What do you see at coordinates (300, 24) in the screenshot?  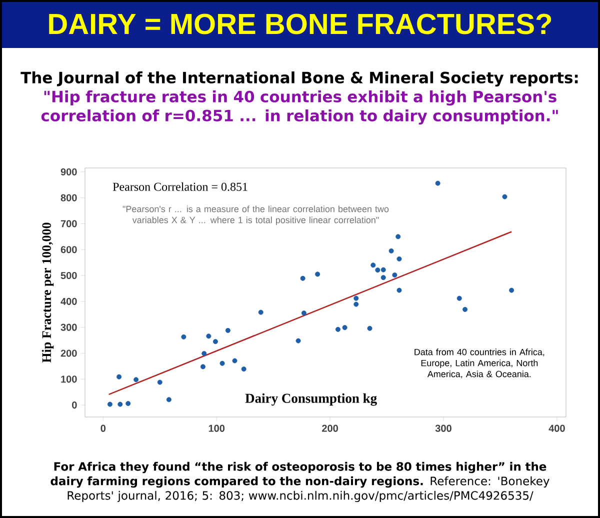 I see `chart-title: DAIRY = MORE BONE FRACTURES?` at bounding box center [300, 24].